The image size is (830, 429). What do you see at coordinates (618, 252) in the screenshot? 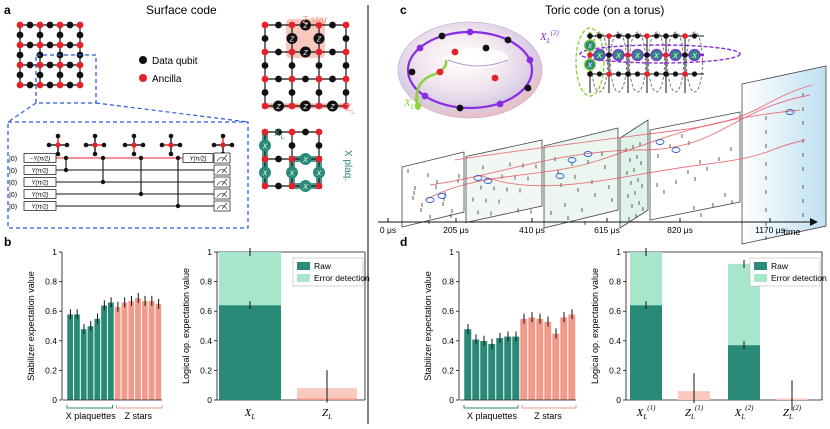
I see `y-tick-label: 1` at bounding box center [618, 252].